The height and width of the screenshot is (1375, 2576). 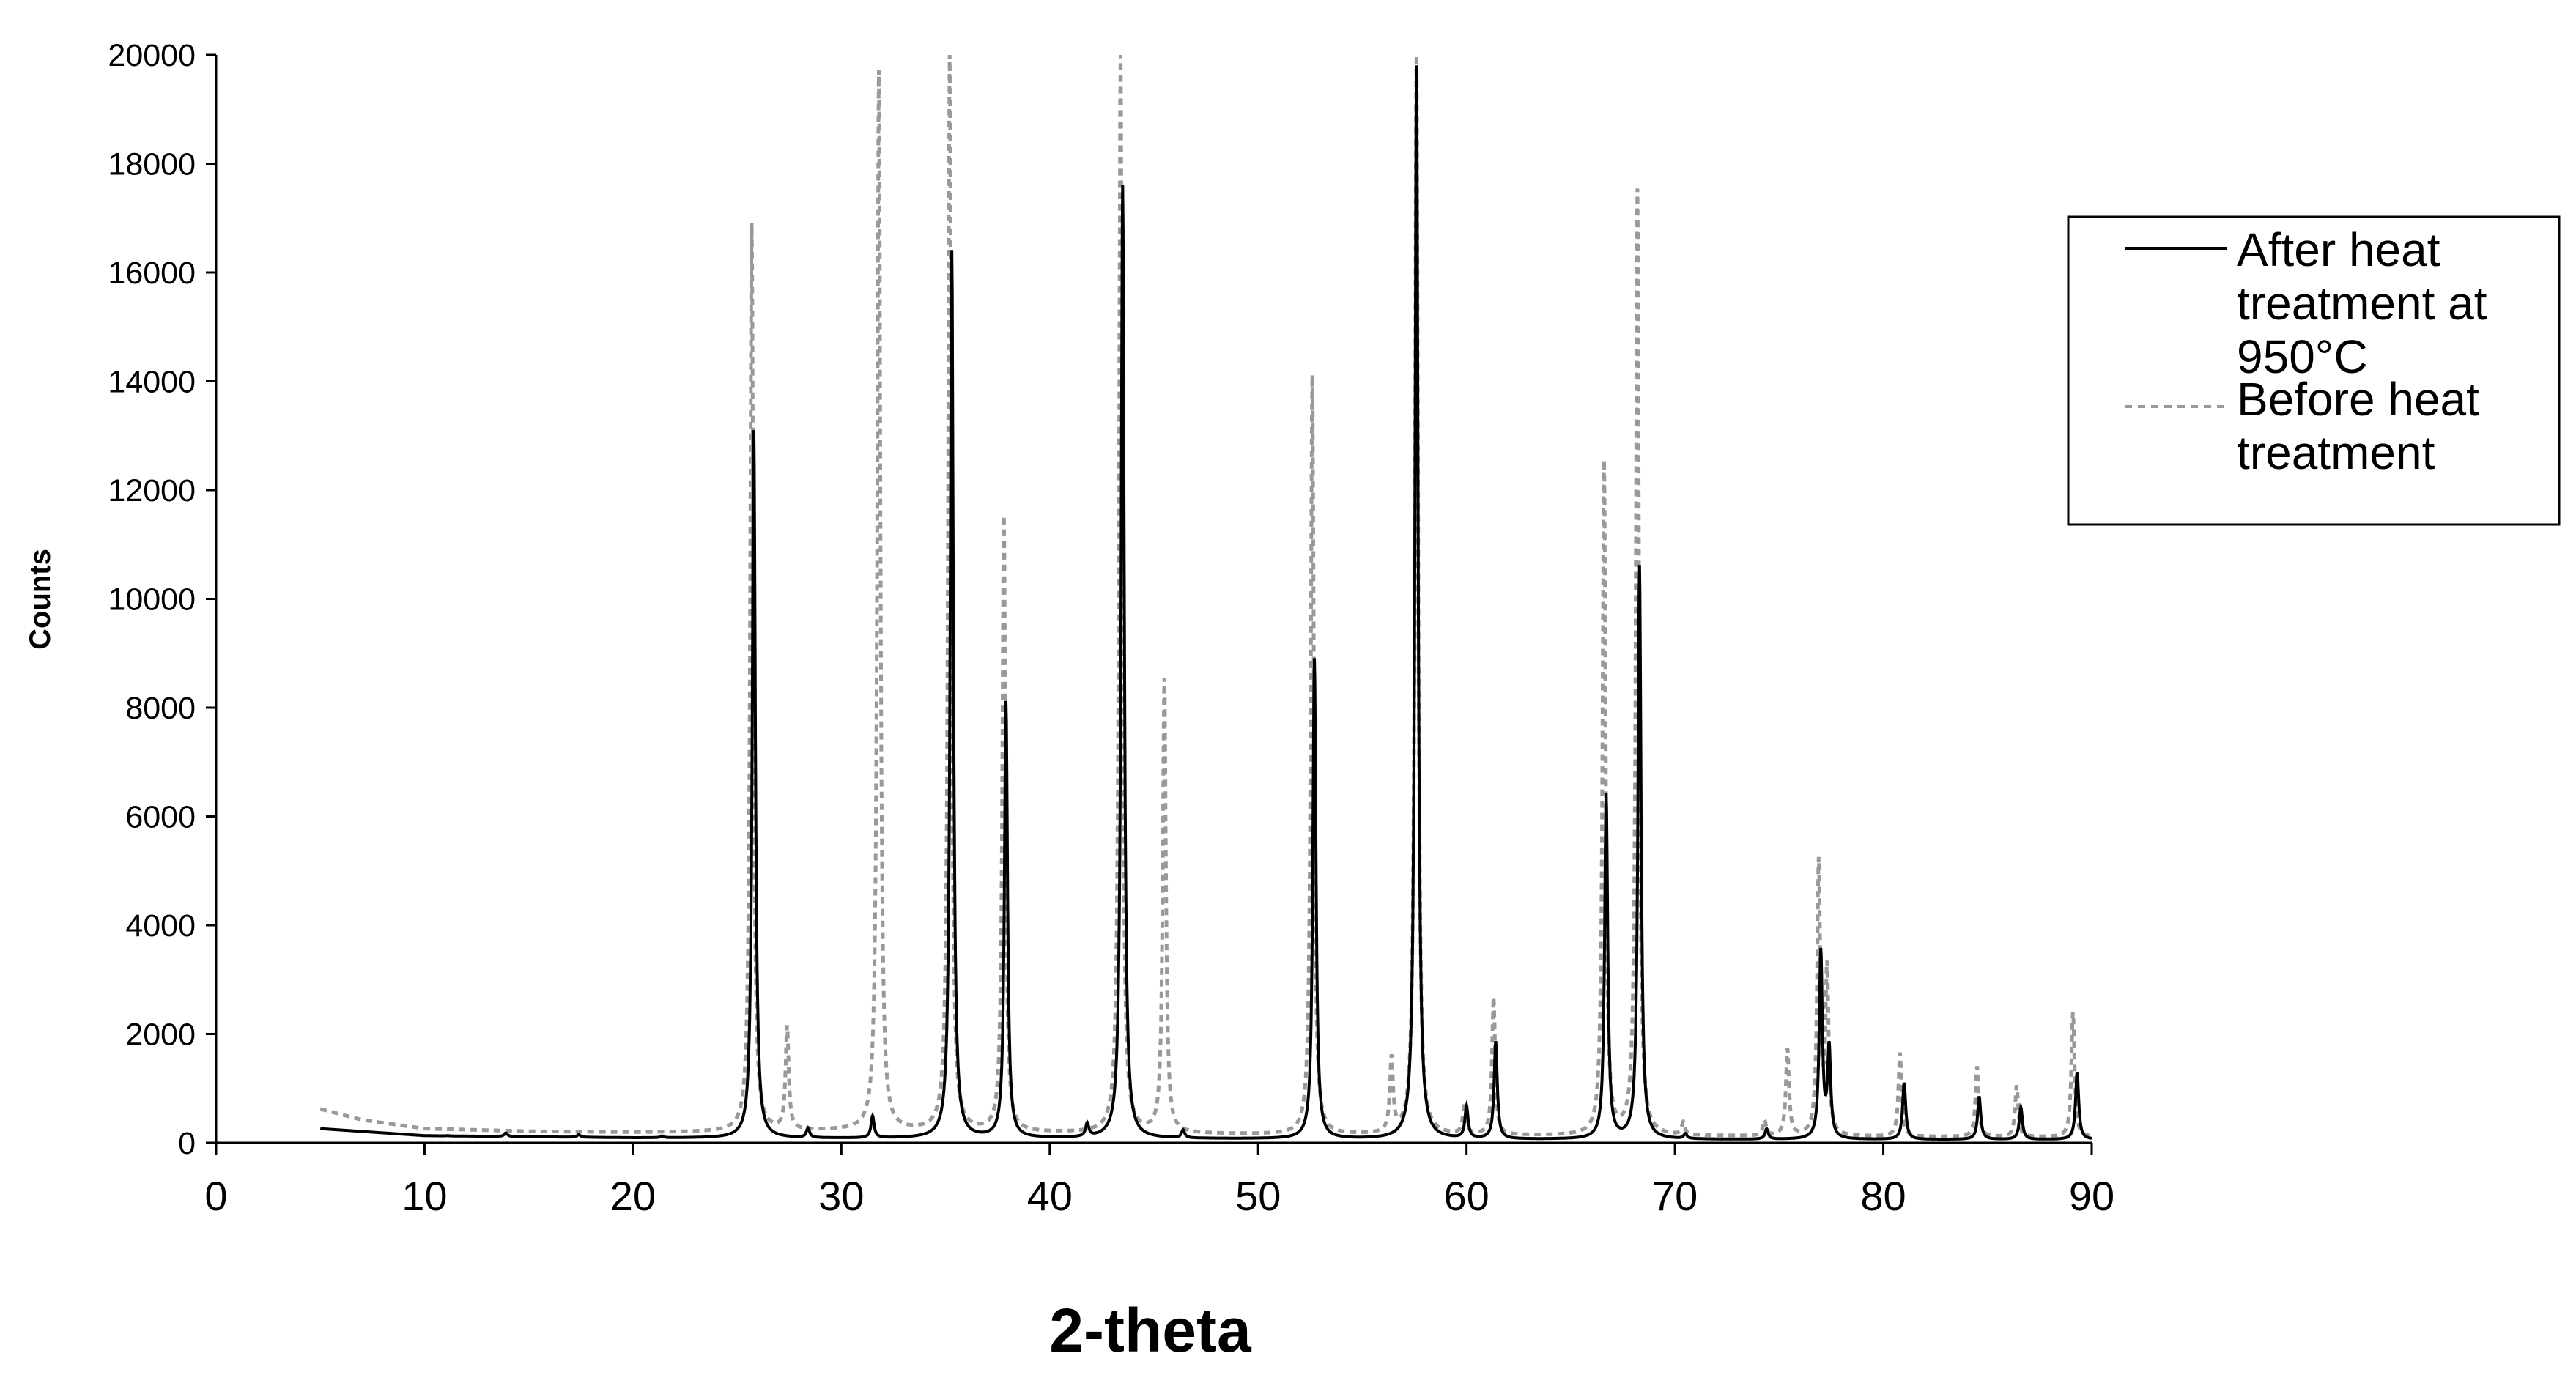 What do you see at coordinates (633, 1196) in the screenshot?
I see `x-tick-label: 20` at bounding box center [633, 1196].